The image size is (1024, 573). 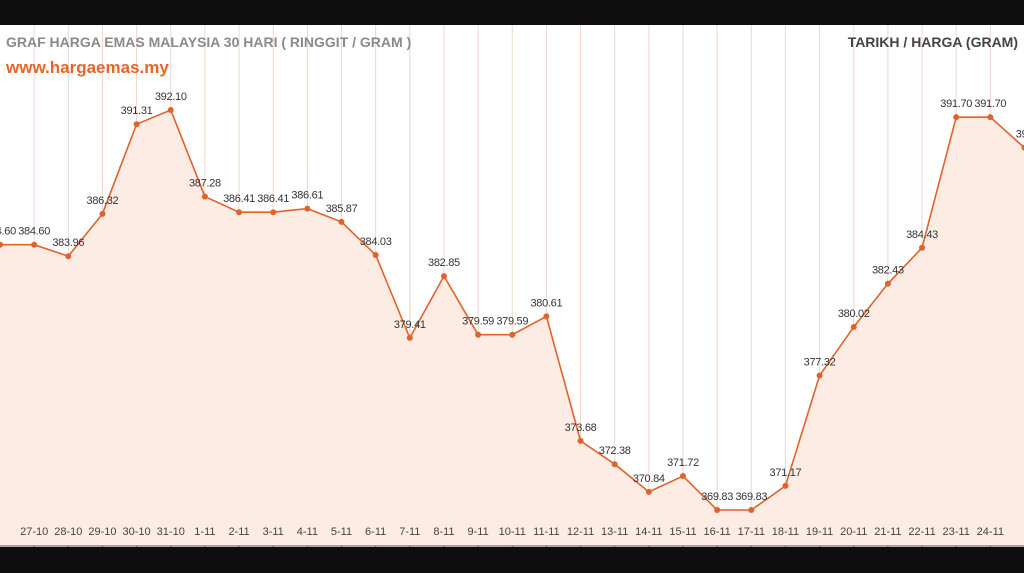 I want to click on data-label: 370.84, so click(x=649, y=479).